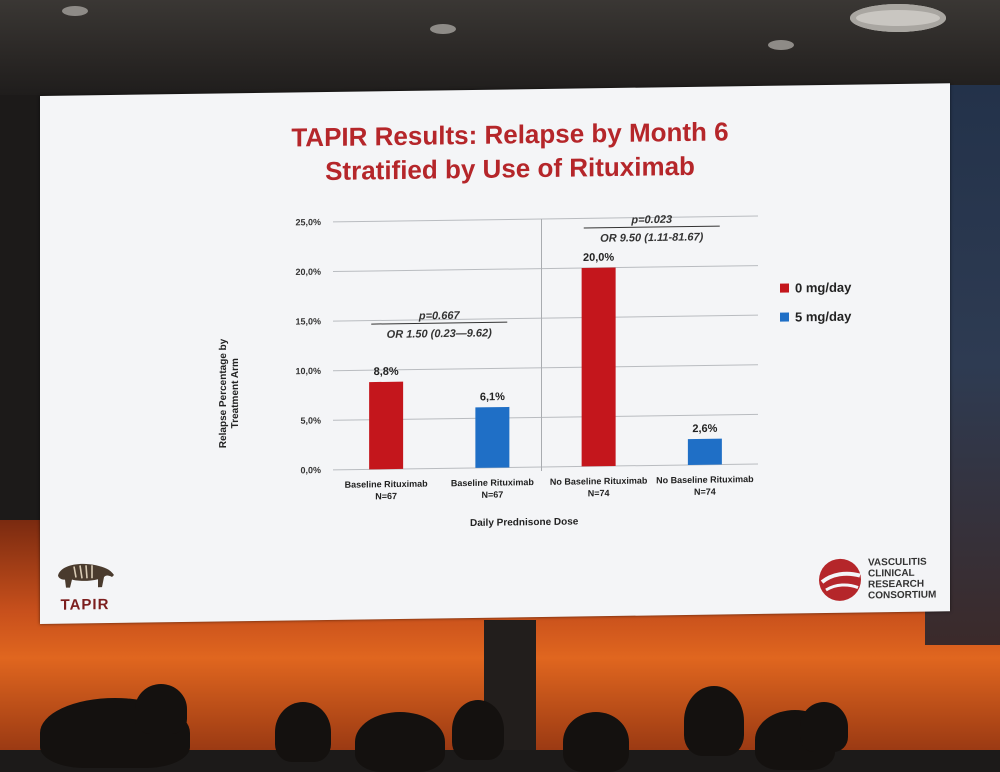  What do you see at coordinates (840, 579) in the screenshot?
I see `vcrc-emblem-icon` at bounding box center [840, 579].